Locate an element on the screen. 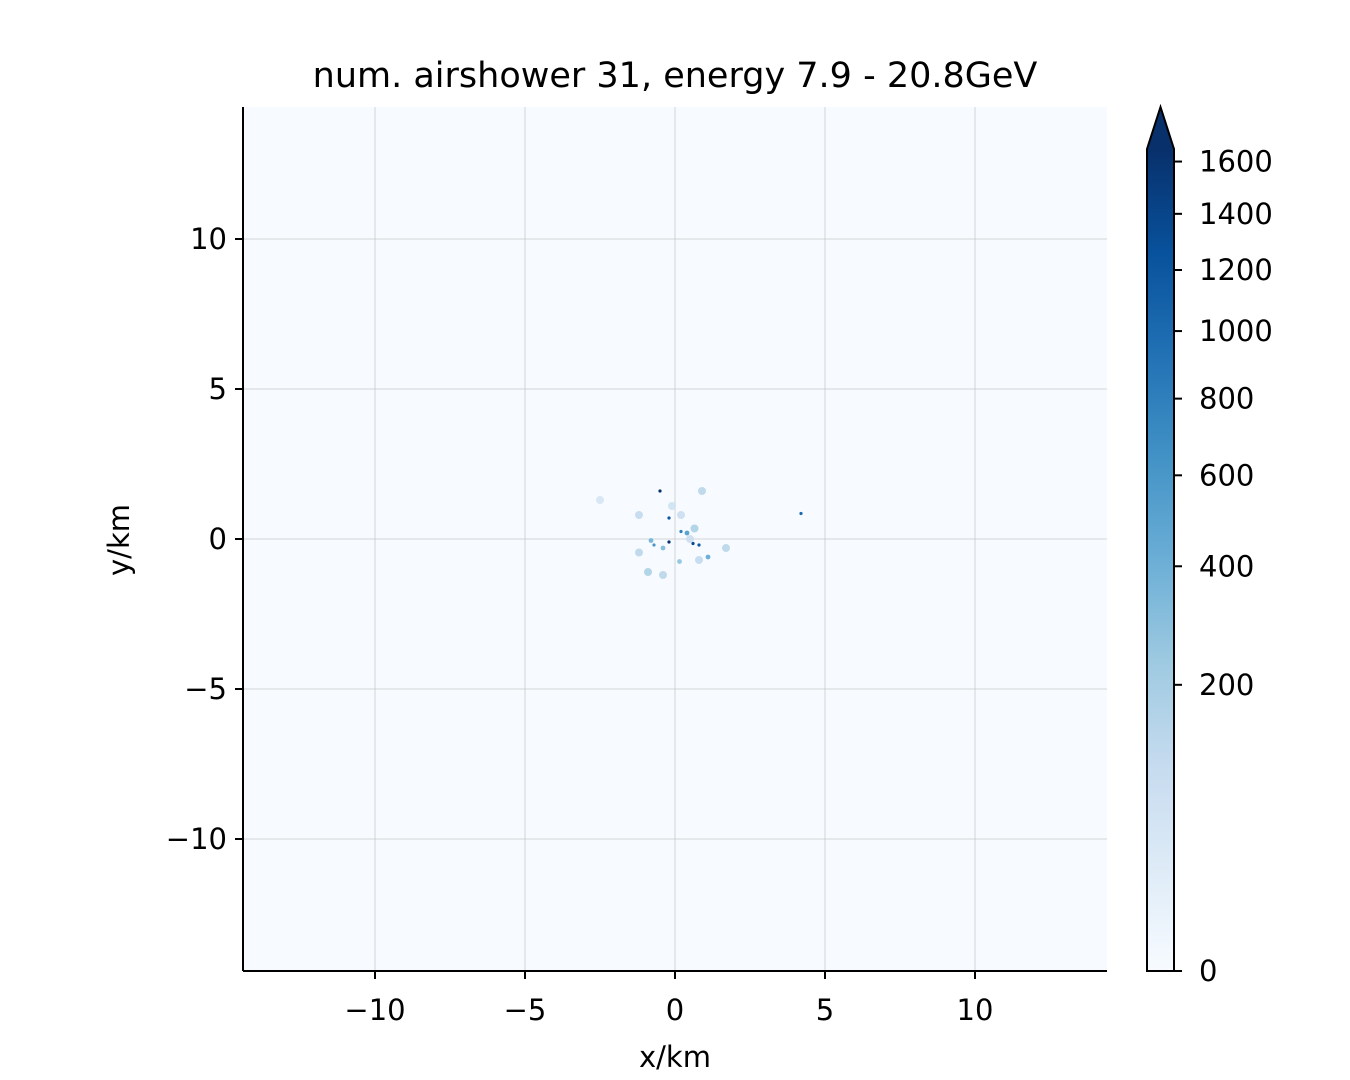  colorbar-gradient is located at coordinates (1160, 560).